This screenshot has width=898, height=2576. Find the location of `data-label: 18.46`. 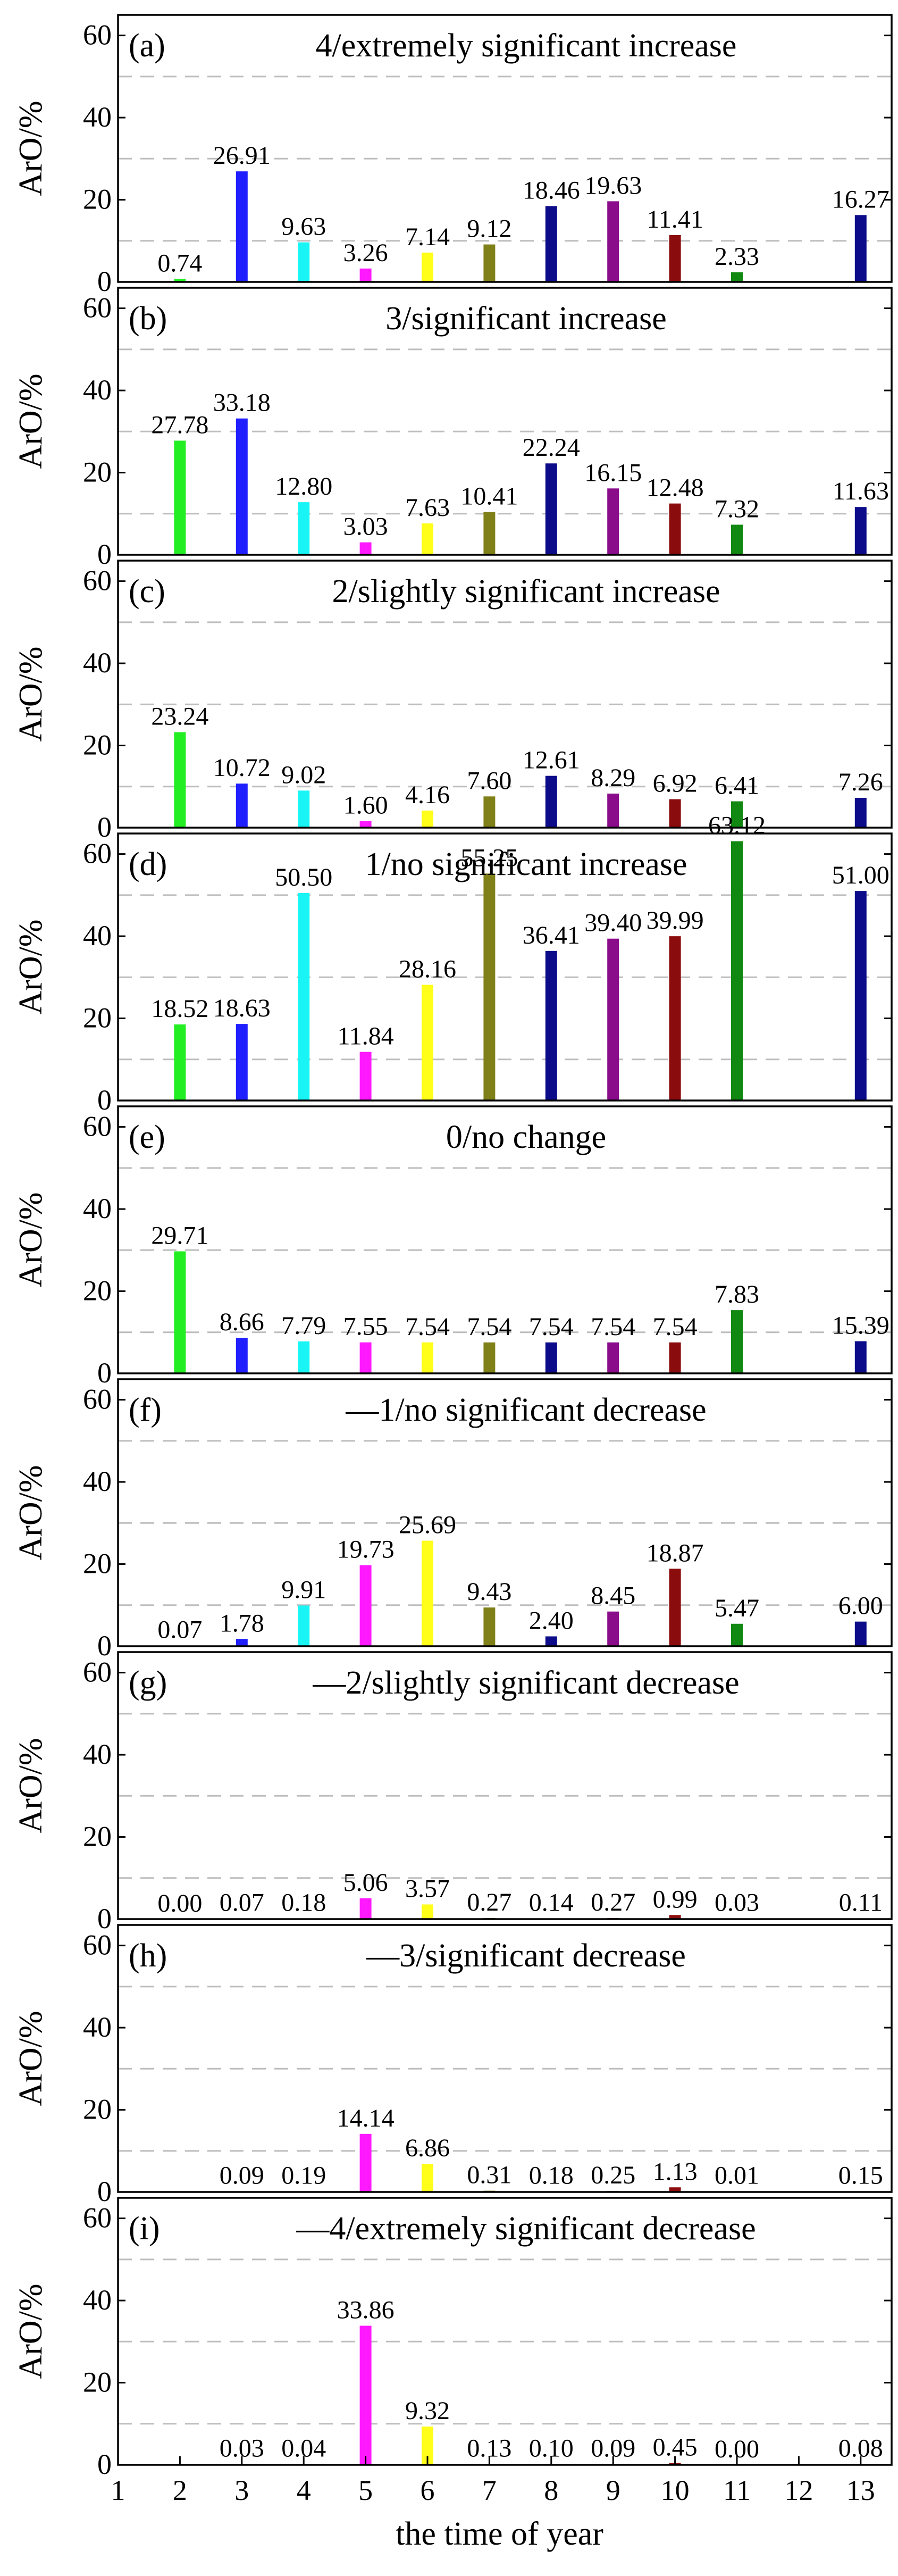

data-label: 18.46 is located at coordinates (551, 190).